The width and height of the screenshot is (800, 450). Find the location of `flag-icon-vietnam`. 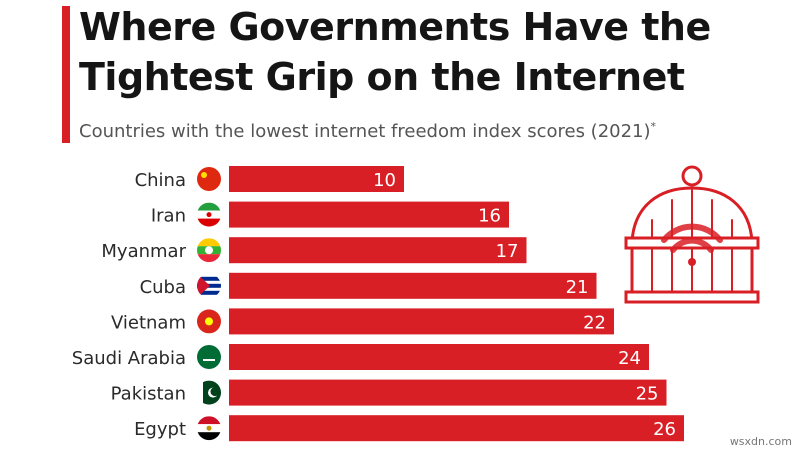

flag-icon-vietnam is located at coordinates (209, 321).